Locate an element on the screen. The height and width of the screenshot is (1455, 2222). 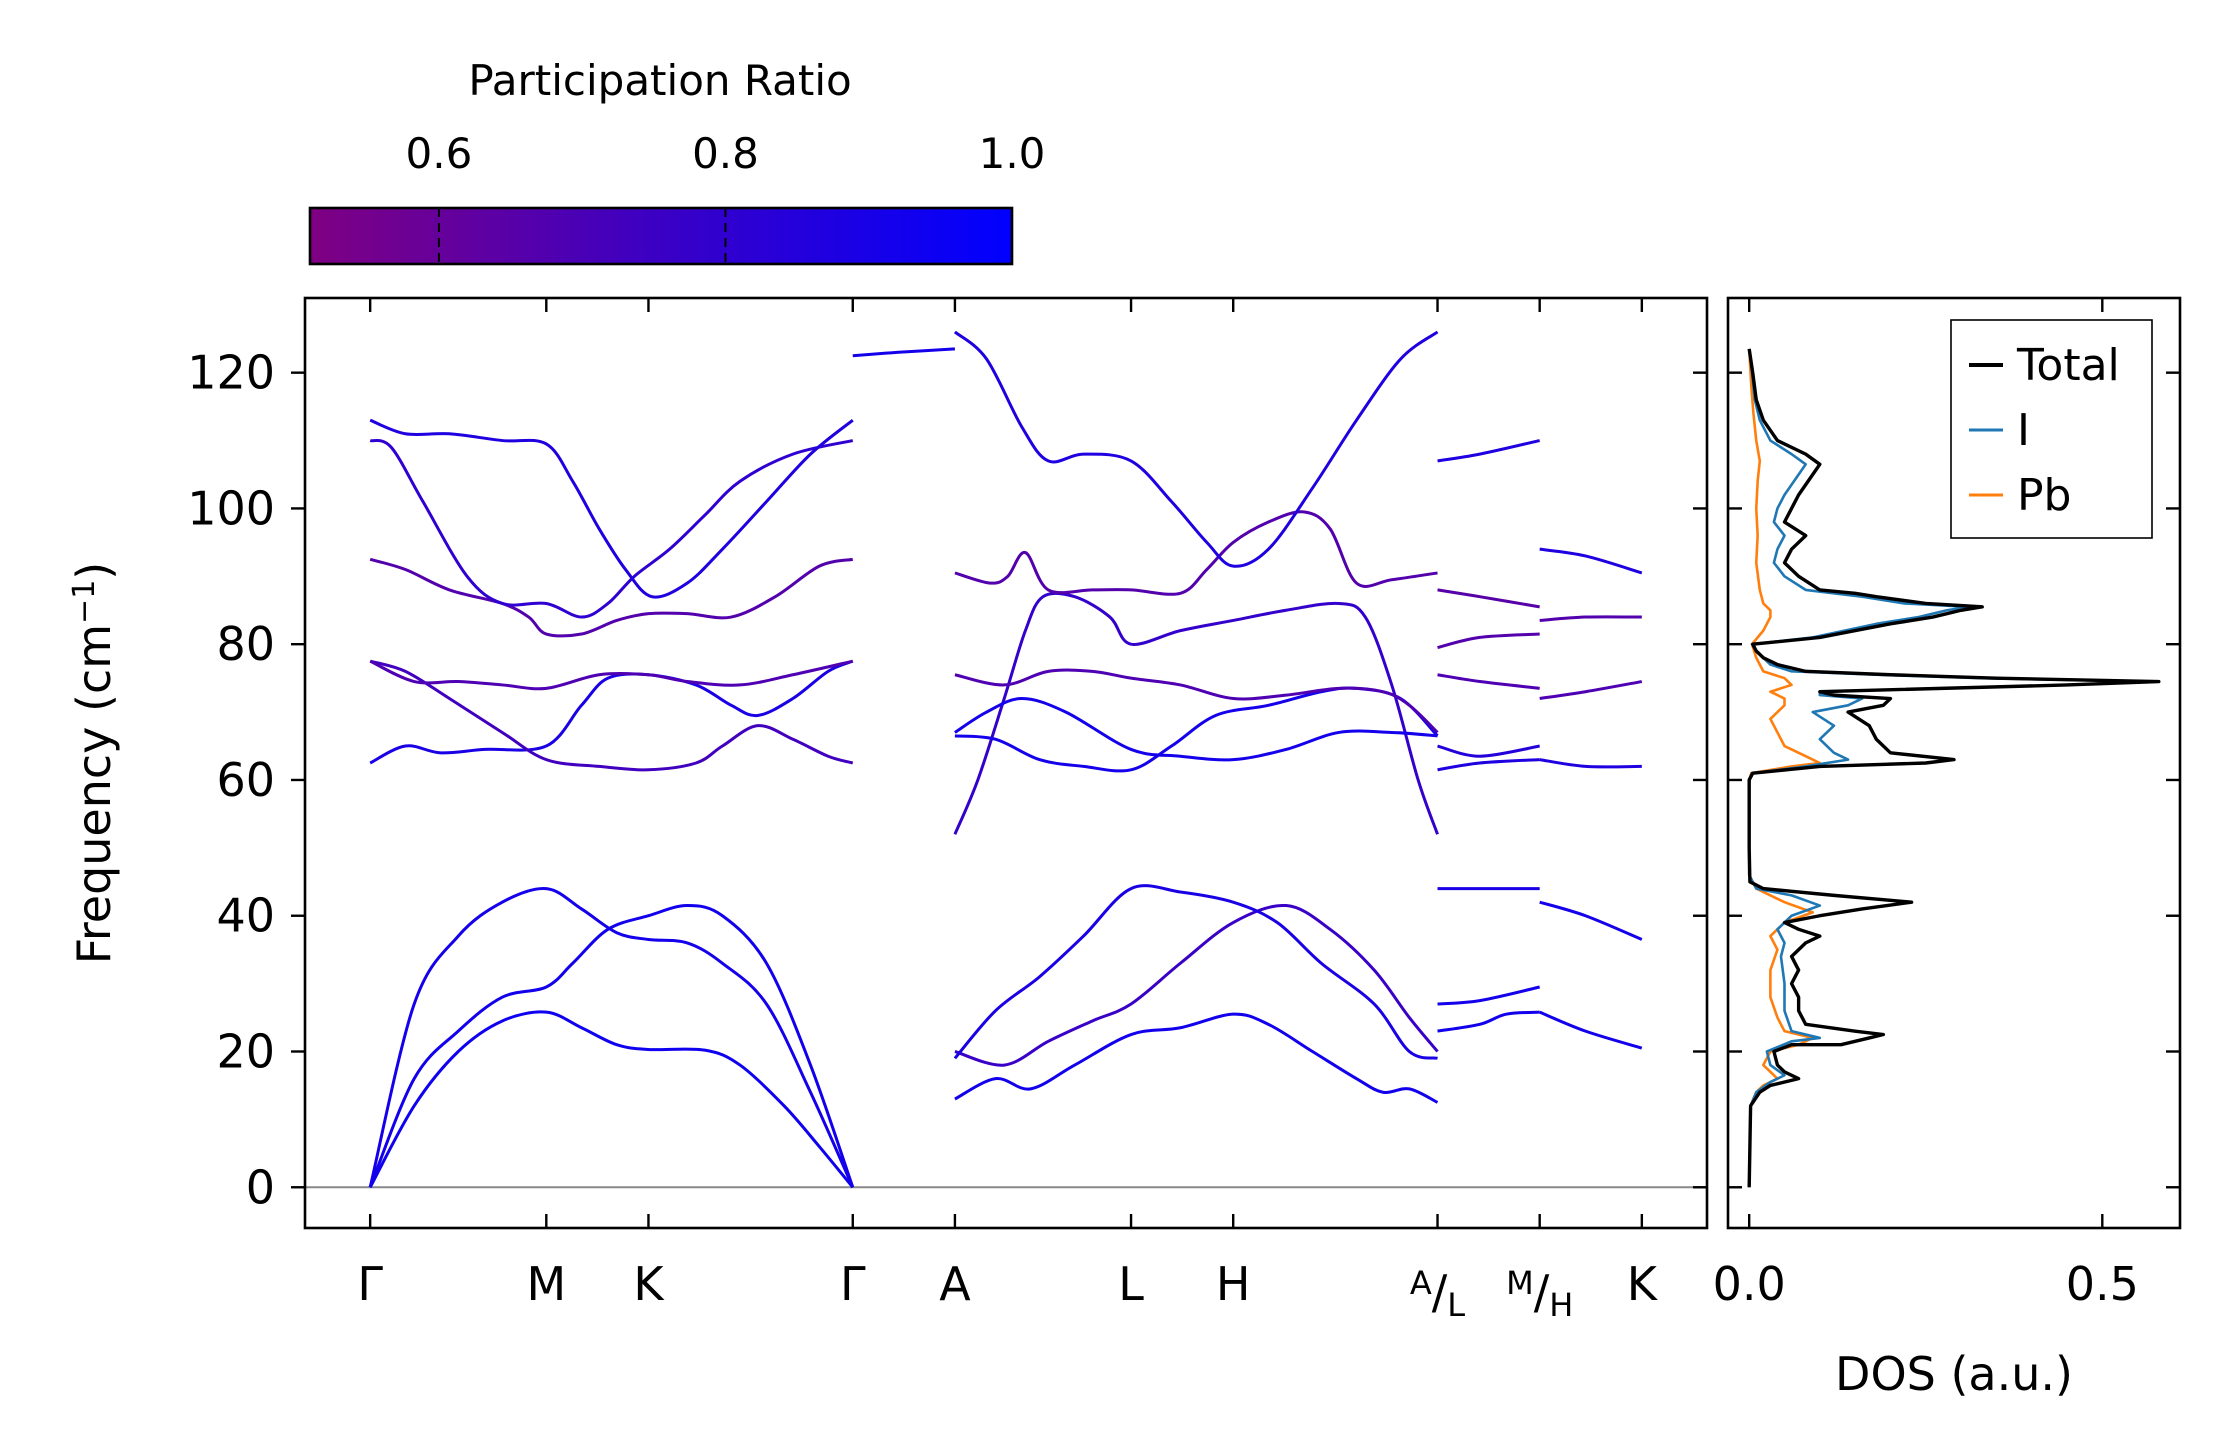
k-point-label: A/L is located at coordinates (1437, 1294).